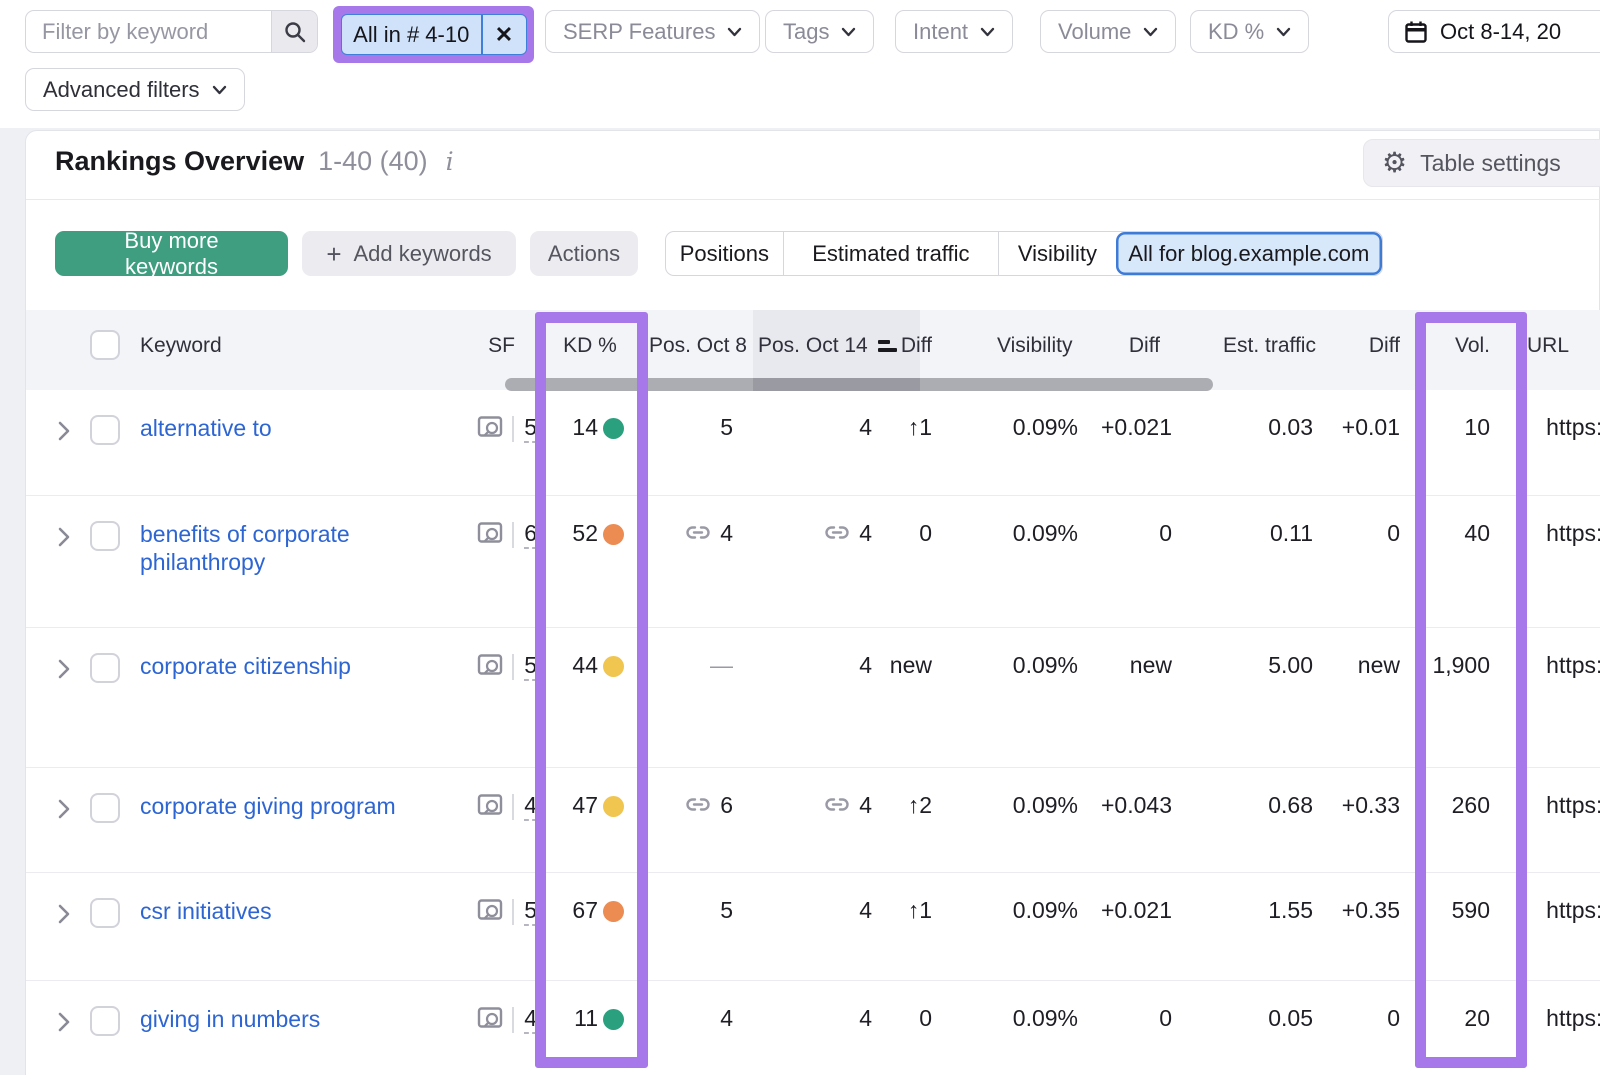  I want to click on col-header-diff3: Diff, so click(1384, 345).